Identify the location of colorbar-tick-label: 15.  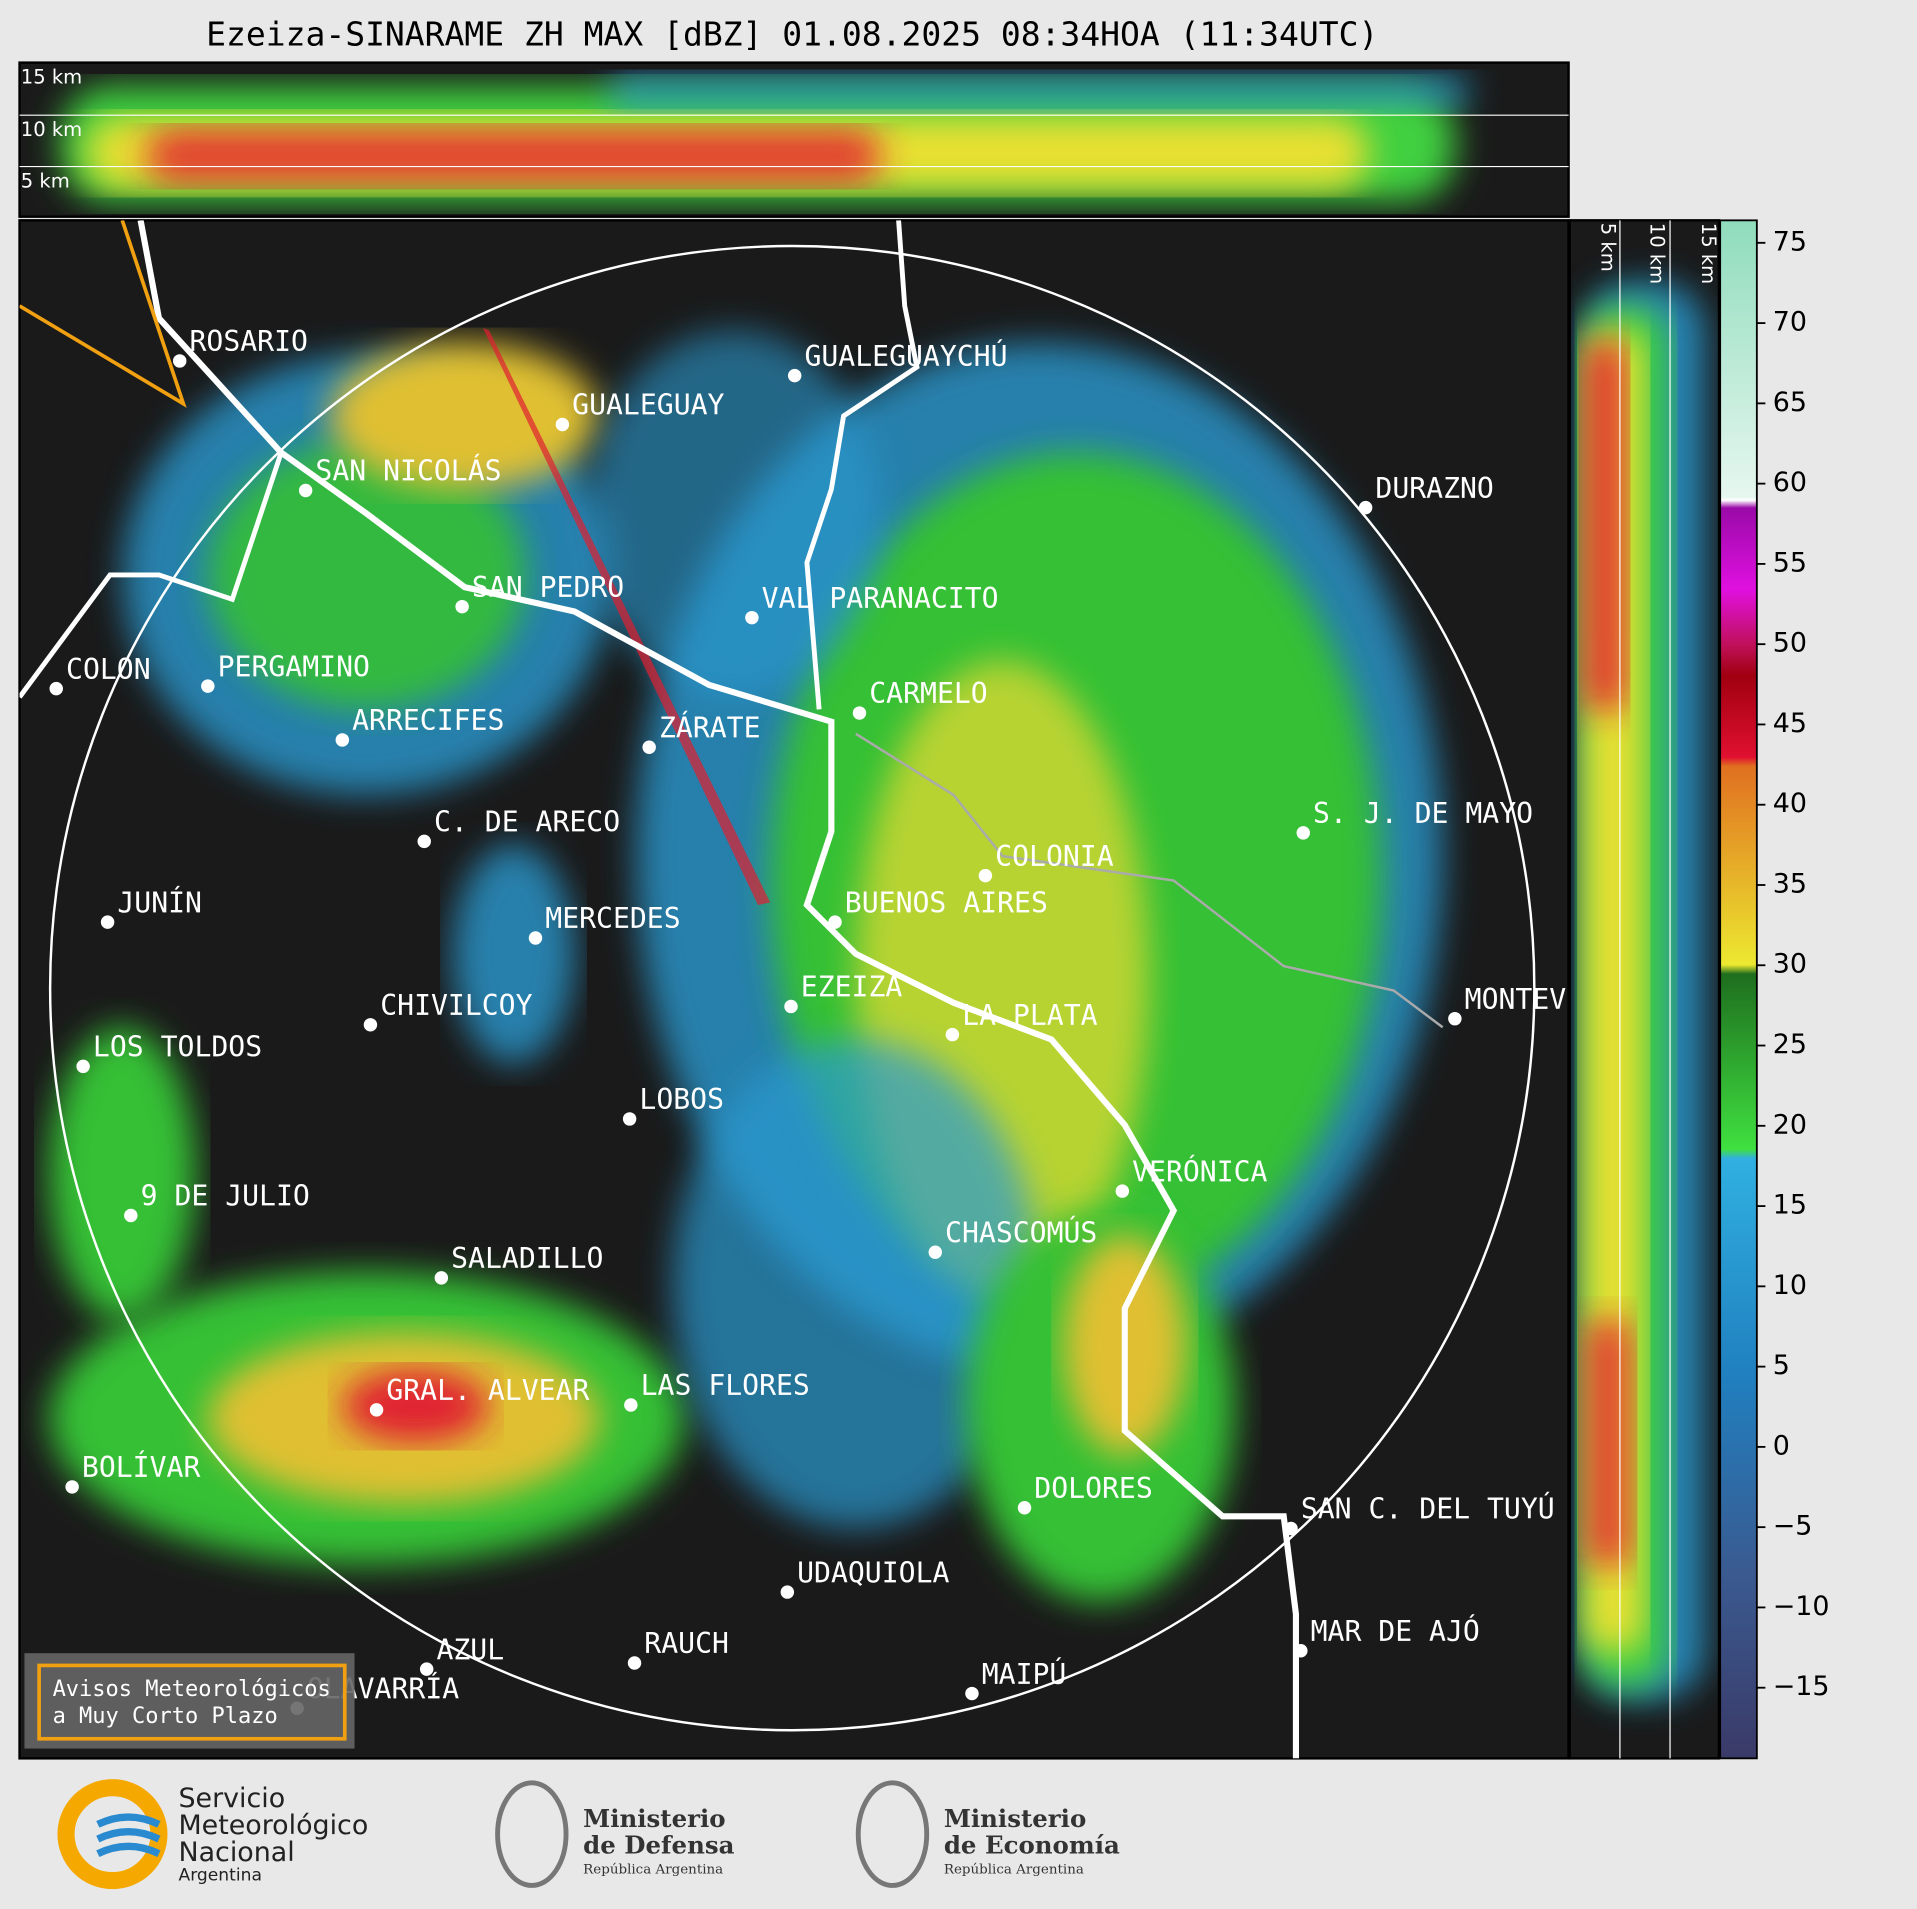
(1790, 1205).